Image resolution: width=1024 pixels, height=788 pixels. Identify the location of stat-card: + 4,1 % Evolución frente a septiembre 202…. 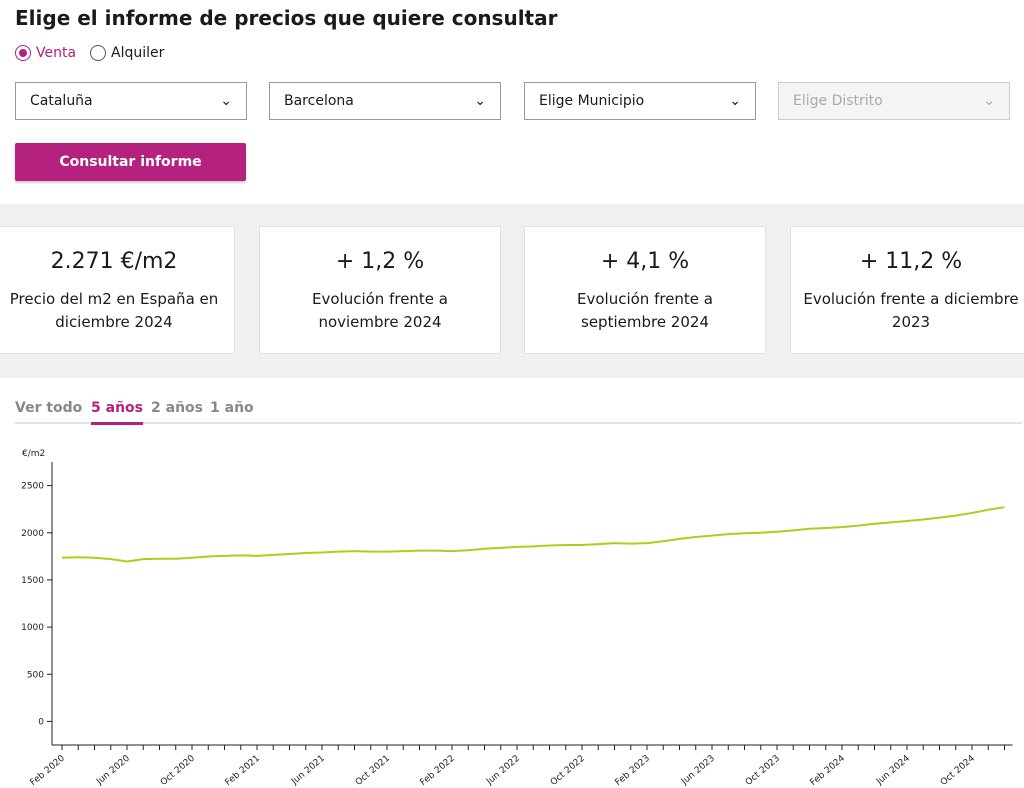
(645, 290).